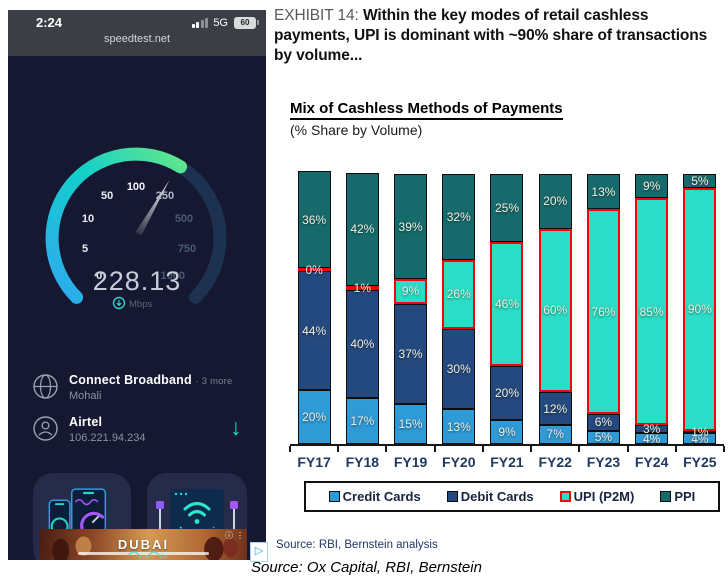  What do you see at coordinates (214, 381) in the screenshot?
I see `isp-more-label: · 3 more` at bounding box center [214, 381].